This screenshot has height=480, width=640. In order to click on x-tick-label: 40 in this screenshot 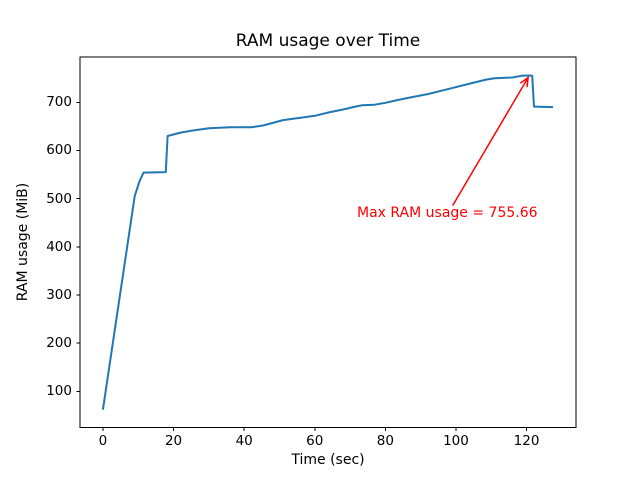, I will do `click(244, 441)`.